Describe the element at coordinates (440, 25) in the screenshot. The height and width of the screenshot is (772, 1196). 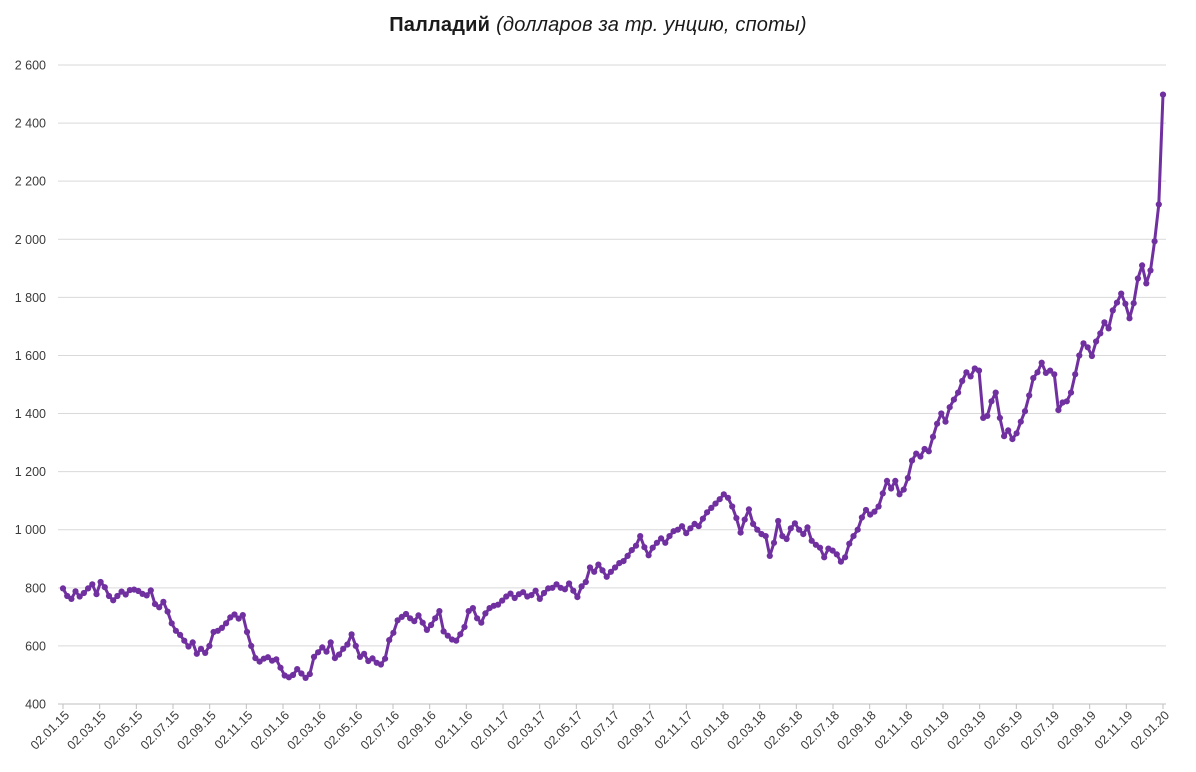
I see `chart-title-main: Палладий` at that location.